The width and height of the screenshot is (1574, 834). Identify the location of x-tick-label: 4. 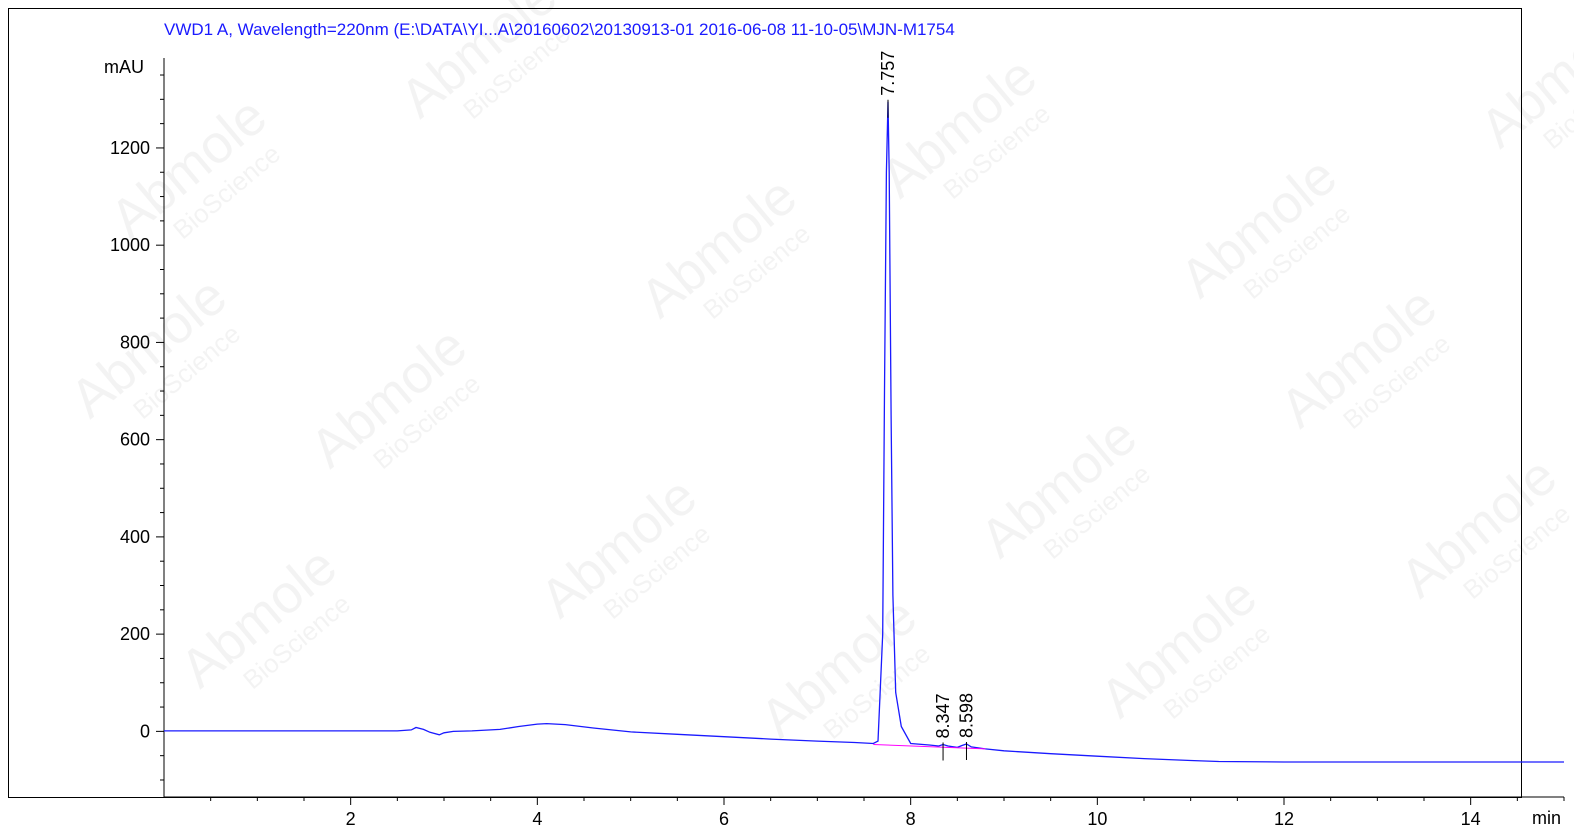
(537, 819).